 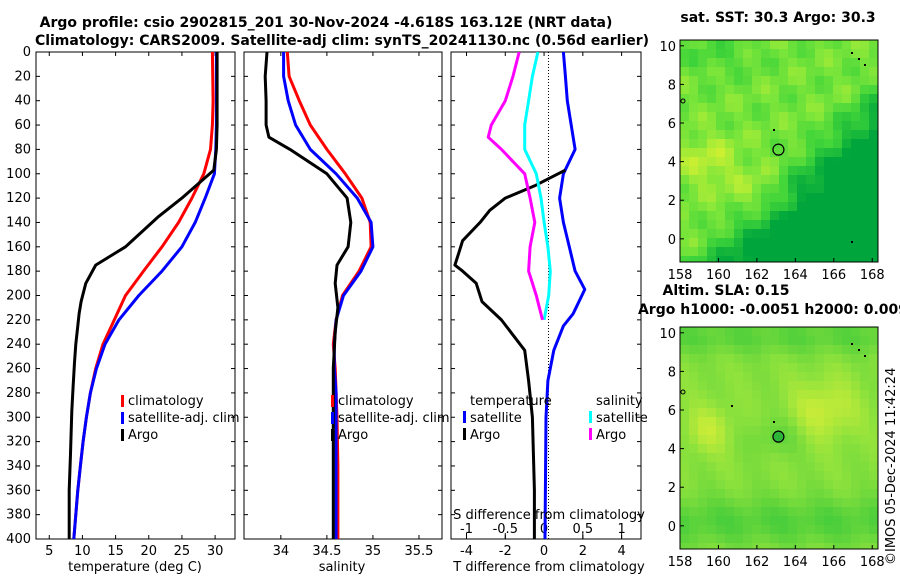 I want to click on x-tick-label: 25, so click(x=182, y=551).